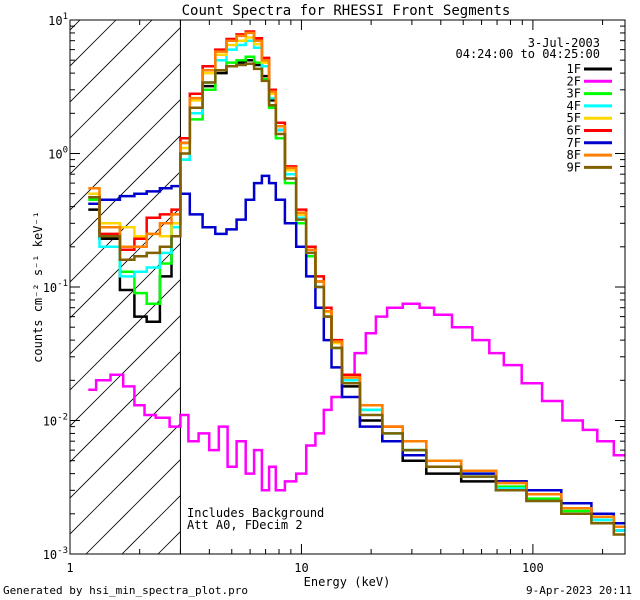 The height and width of the screenshot is (600, 640). I want to click on footer-generated-by: Generated by hsi_min_spectra_plot.pro, so click(125, 590).